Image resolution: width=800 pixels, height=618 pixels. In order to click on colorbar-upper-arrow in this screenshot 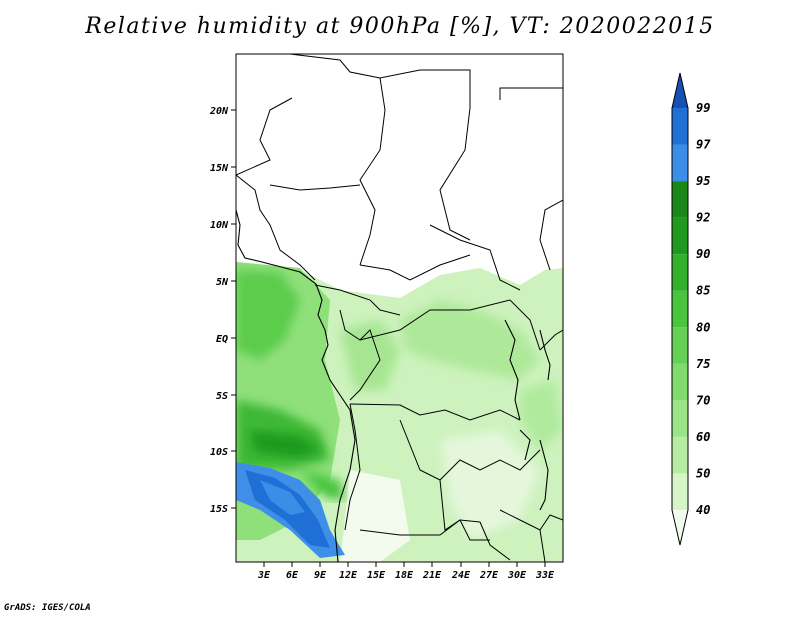, I will do `click(680, 90)`.